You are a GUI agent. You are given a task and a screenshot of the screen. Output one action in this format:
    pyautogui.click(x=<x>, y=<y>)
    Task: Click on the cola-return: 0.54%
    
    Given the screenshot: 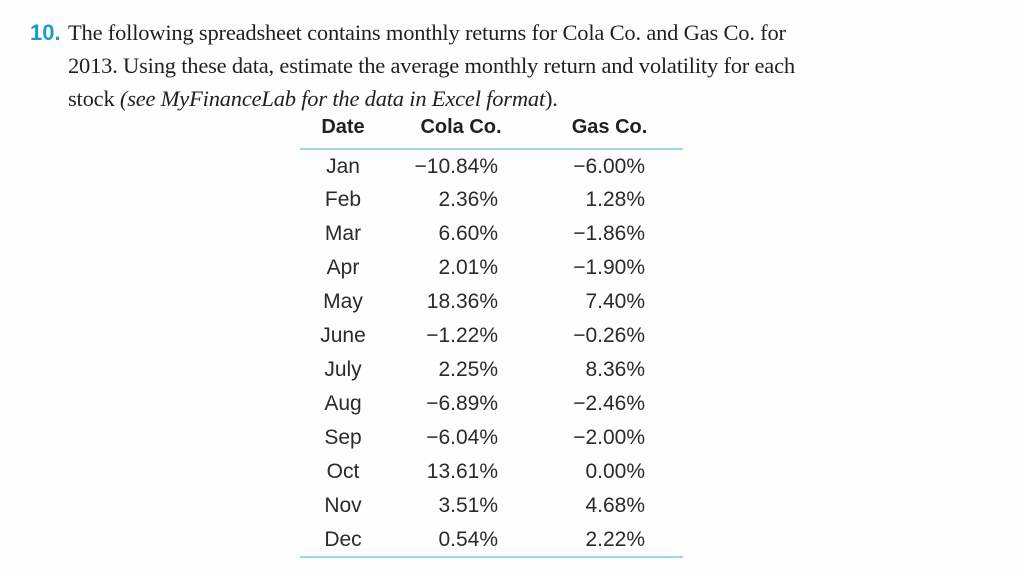 What is the action you would take?
    pyautogui.click(x=461, y=540)
    